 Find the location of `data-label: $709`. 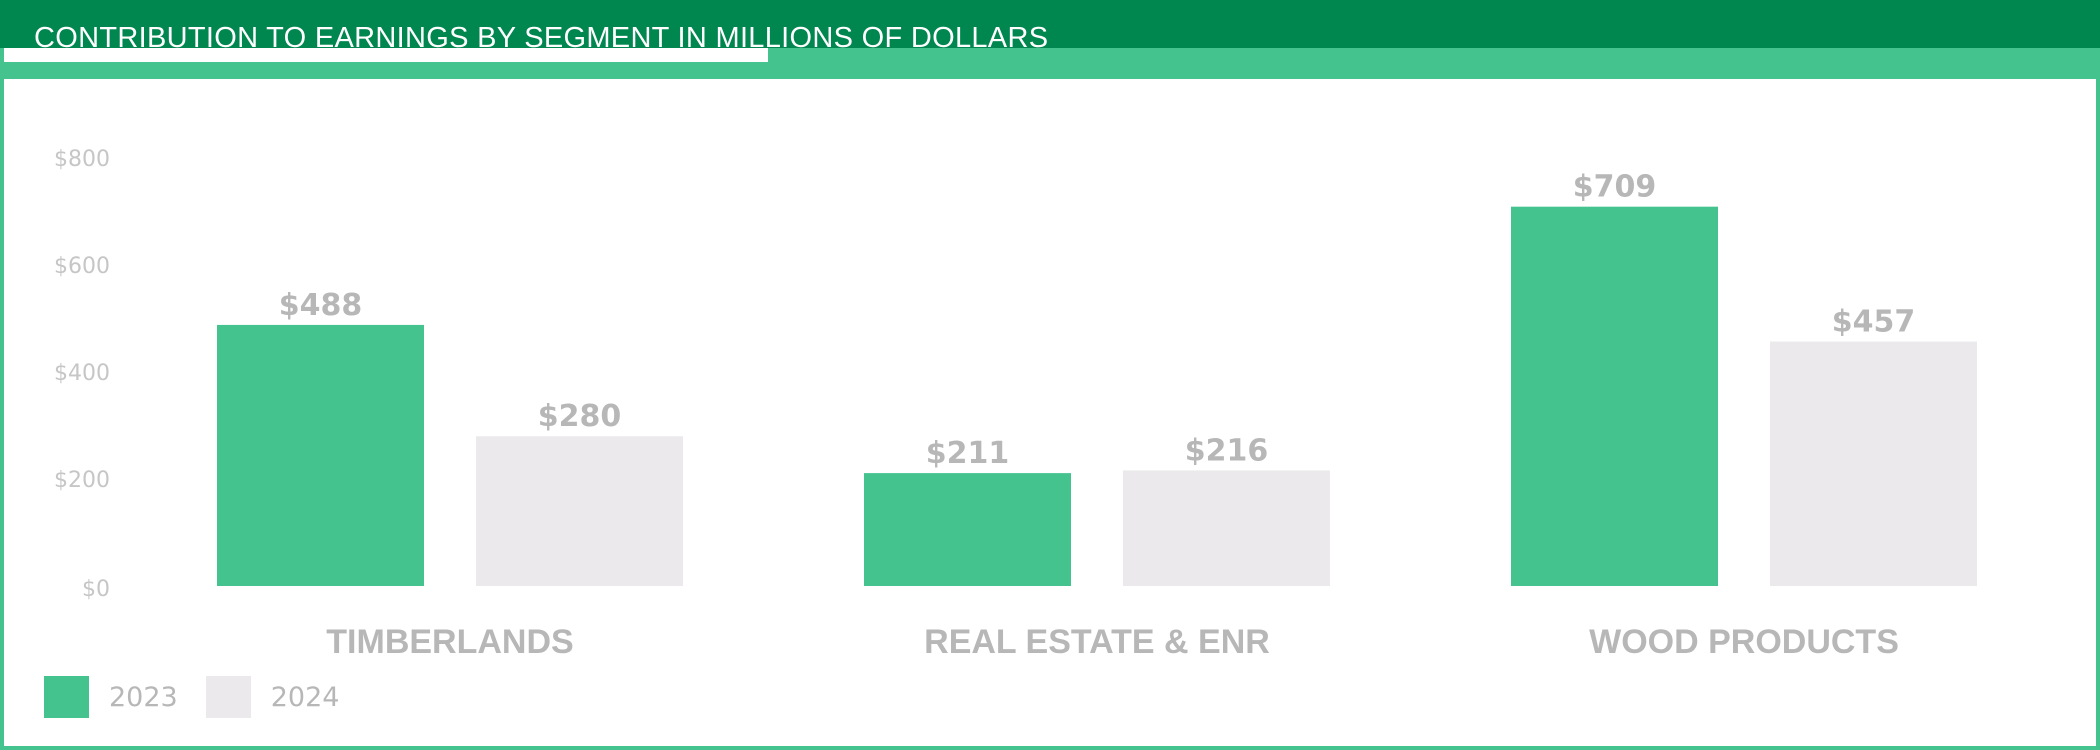

data-label: $709 is located at coordinates (1615, 187).